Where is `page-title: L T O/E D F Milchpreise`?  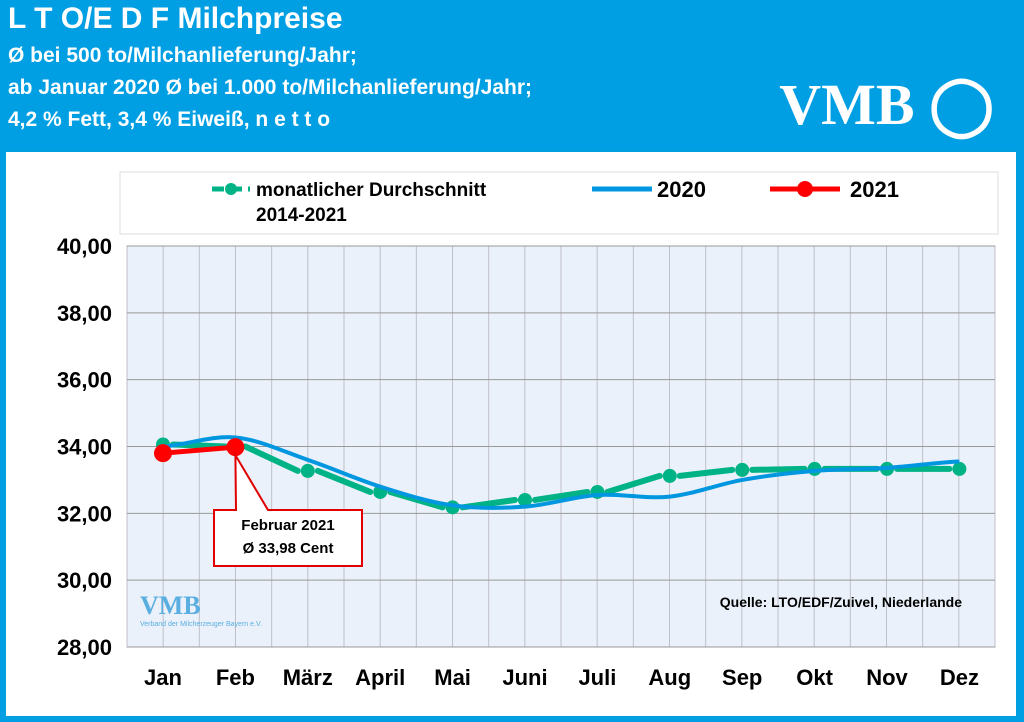 page-title: L T O/E D F Milchpreise is located at coordinates (175, 18).